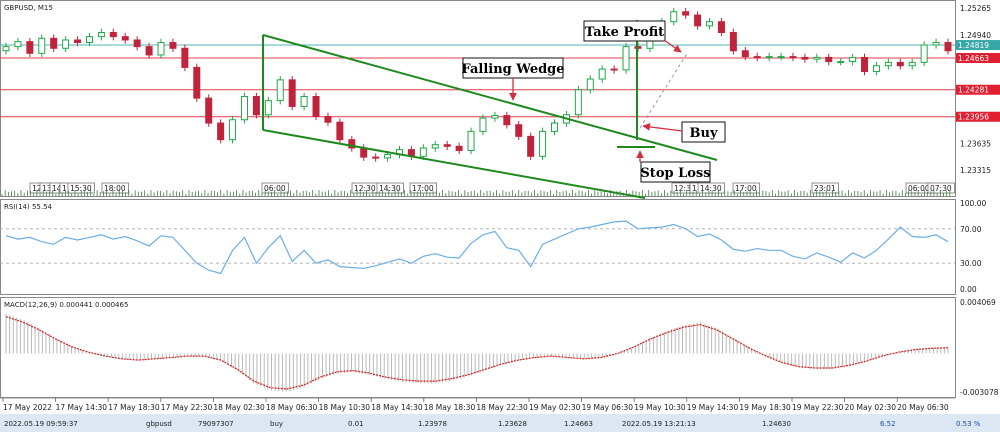 This screenshot has width=1000, height=436. Describe the element at coordinates (159, 424) in the screenshot. I see `trade-symbol: gbpusd` at that location.